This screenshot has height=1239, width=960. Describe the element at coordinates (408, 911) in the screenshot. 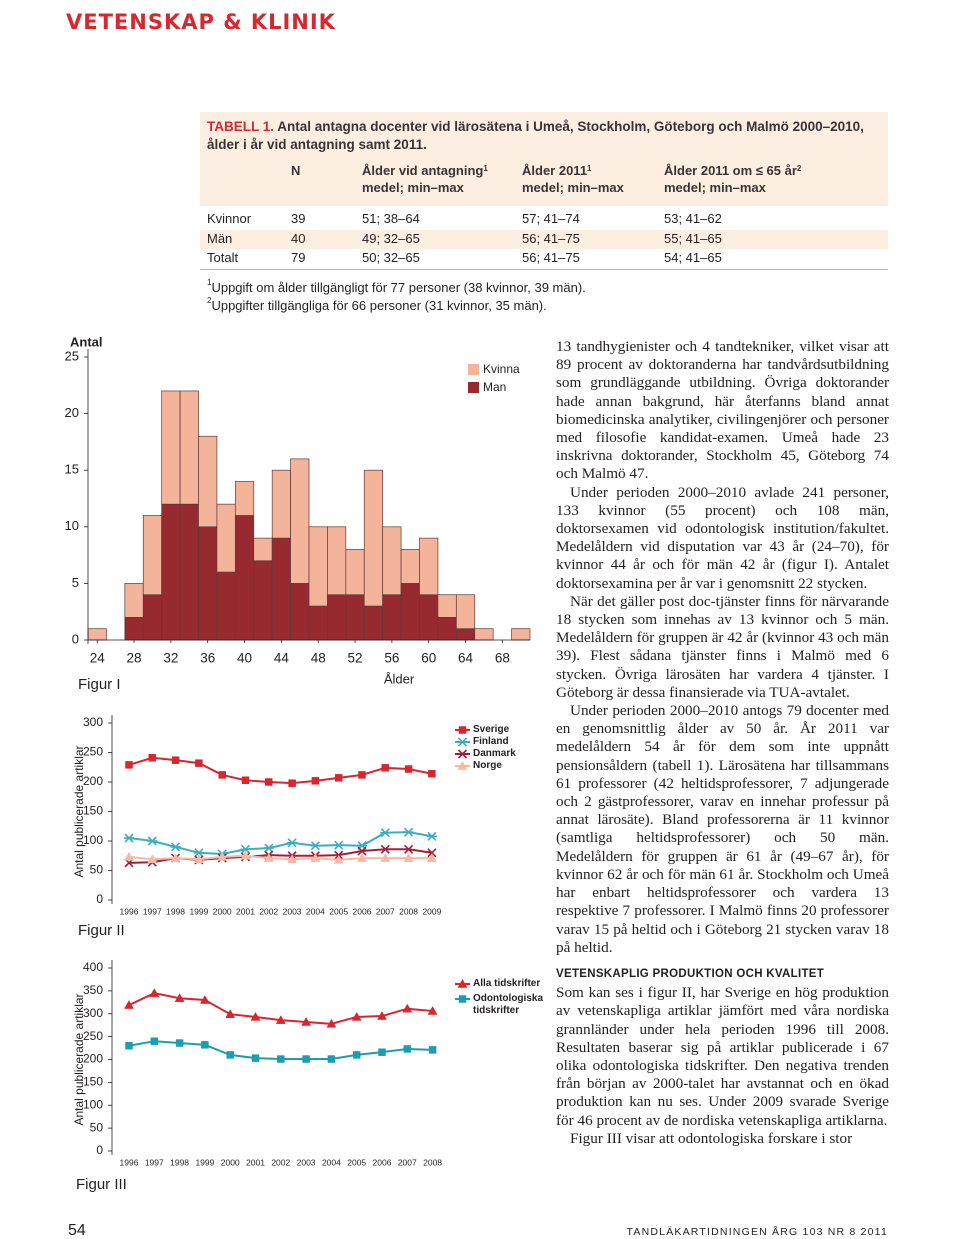

I see `x-tick-label: 2008` at that location.